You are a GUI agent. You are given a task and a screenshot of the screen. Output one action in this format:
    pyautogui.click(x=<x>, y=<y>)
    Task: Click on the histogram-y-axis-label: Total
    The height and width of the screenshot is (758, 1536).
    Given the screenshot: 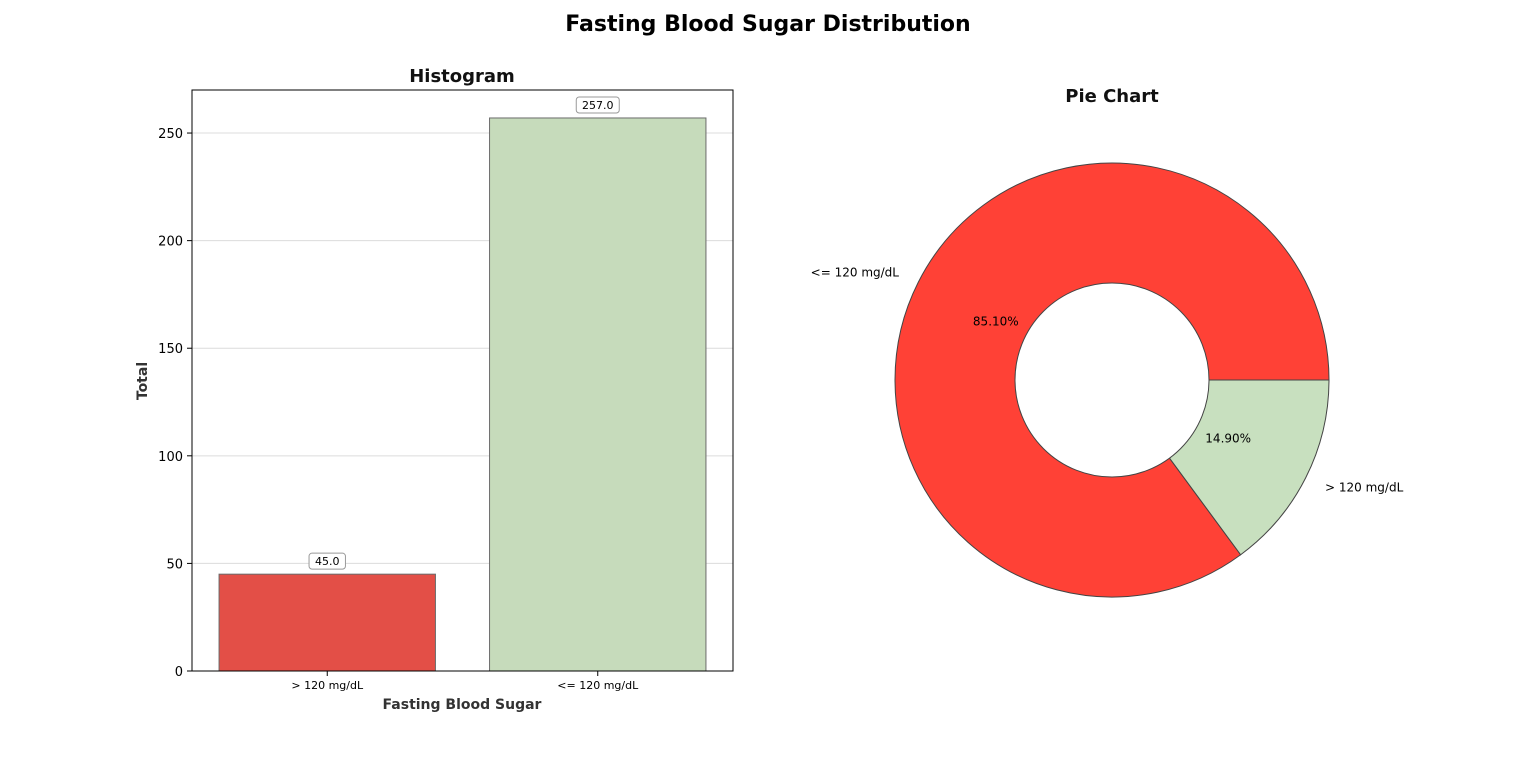 What is the action you would take?
    pyautogui.click(x=143, y=381)
    